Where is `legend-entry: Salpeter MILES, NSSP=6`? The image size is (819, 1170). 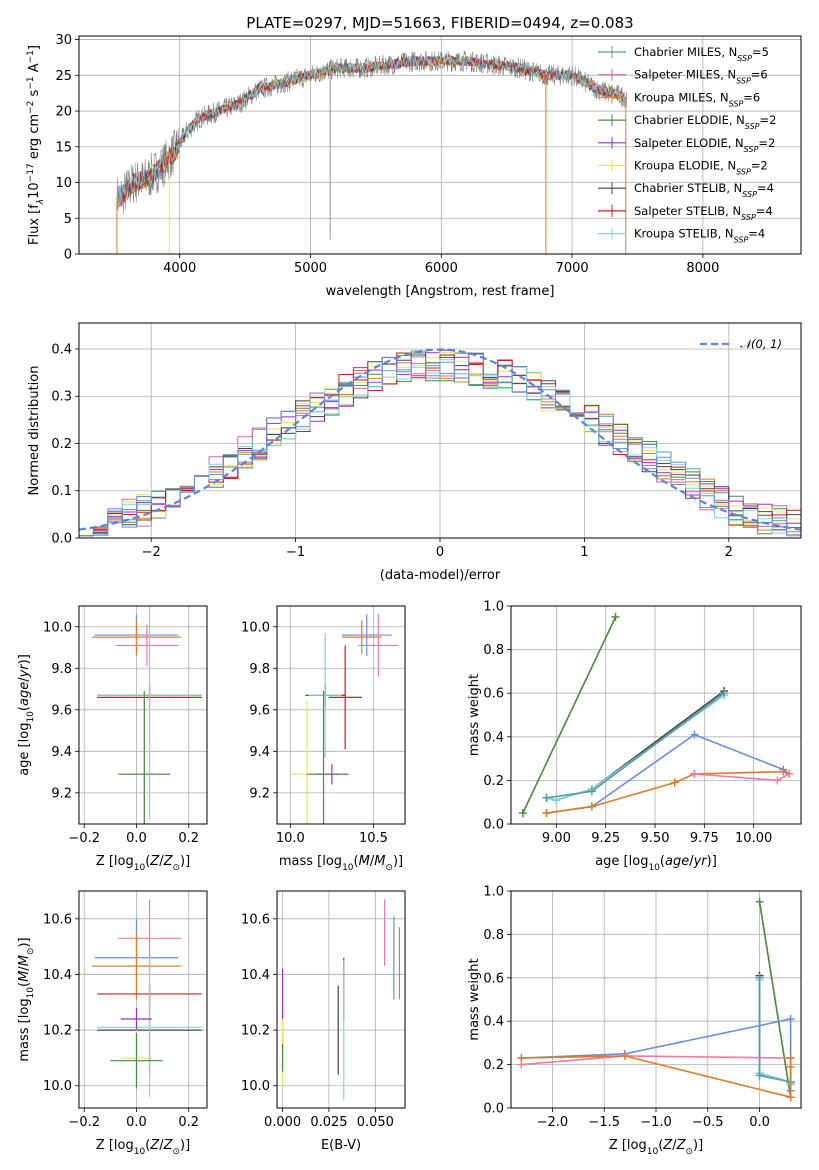 legend-entry: Salpeter MILES, NSSP=6 is located at coordinates (701, 77).